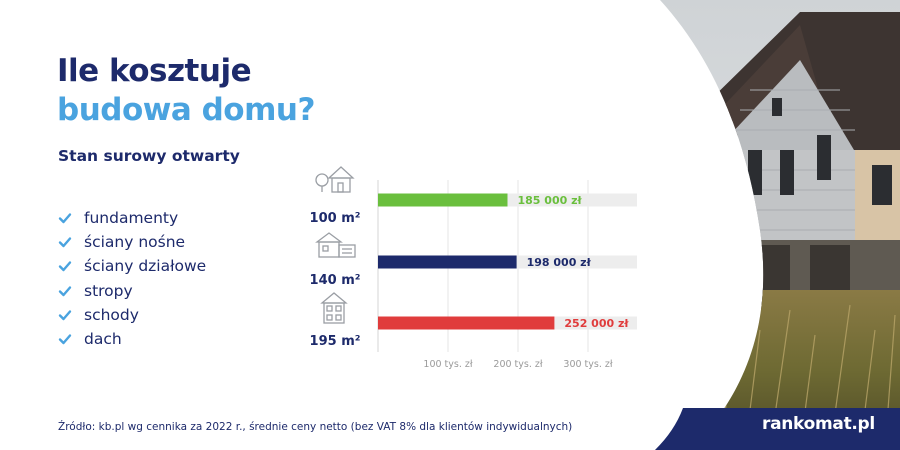  Describe the element at coordinates (135, 242) in the screenshot. I see `checklist-item-label: ściany nośne` at that location.